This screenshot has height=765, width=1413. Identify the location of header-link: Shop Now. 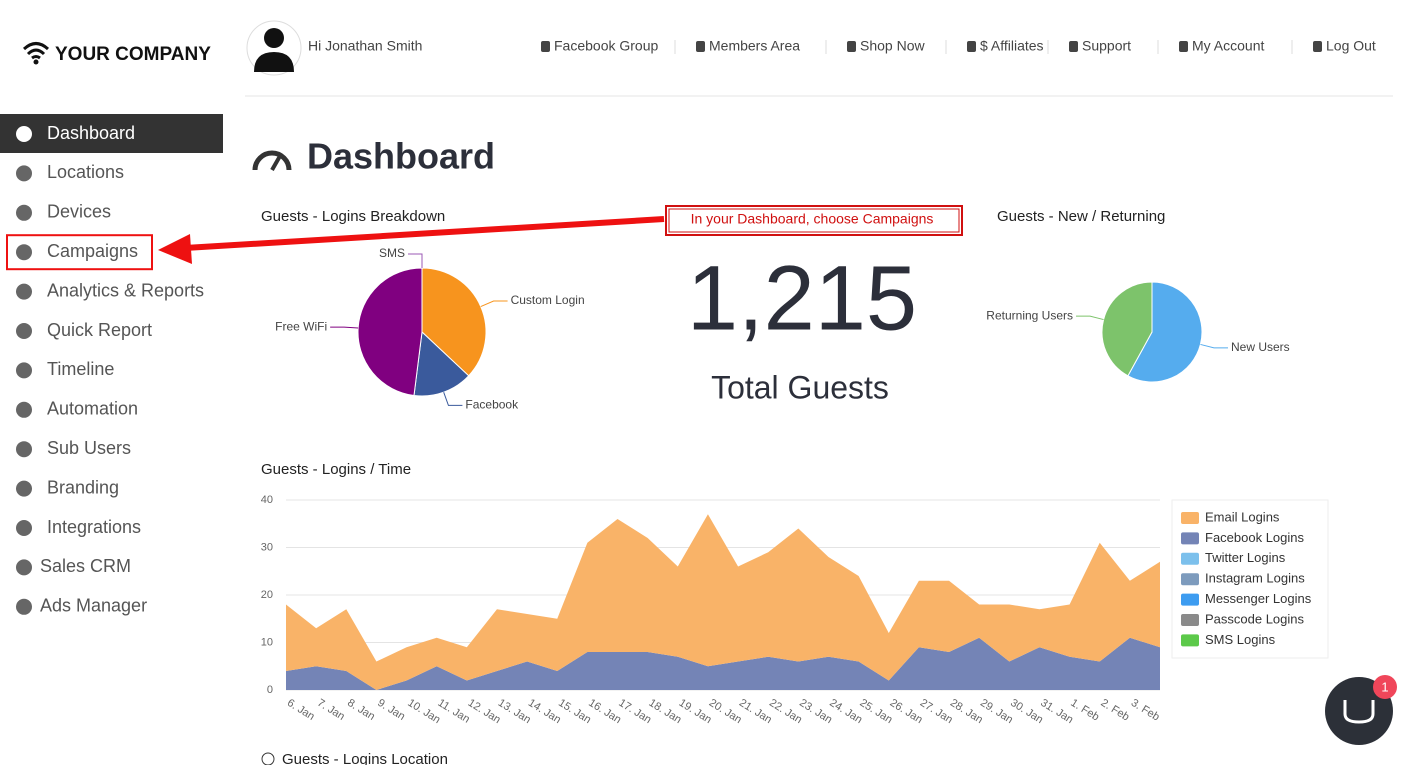
(892, 46).